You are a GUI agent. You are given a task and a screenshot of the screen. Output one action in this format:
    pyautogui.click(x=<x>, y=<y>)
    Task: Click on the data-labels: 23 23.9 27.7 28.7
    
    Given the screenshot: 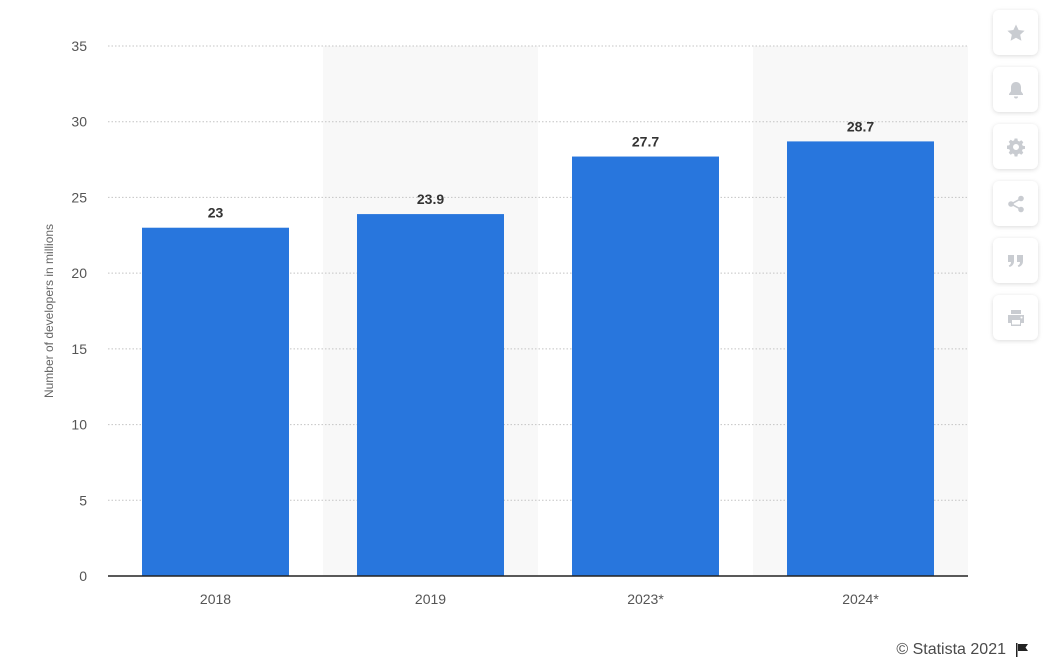 What is the action you would take?
    pyautogui.click(x=541, y=169)
    